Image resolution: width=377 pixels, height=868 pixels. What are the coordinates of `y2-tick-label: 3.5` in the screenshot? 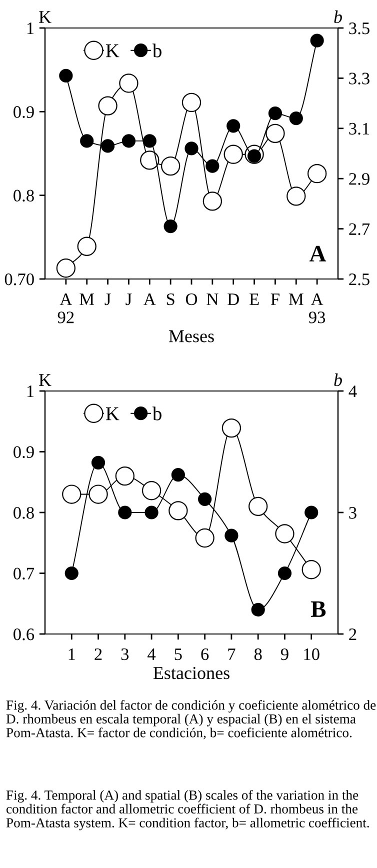 It's located at (359, 28).